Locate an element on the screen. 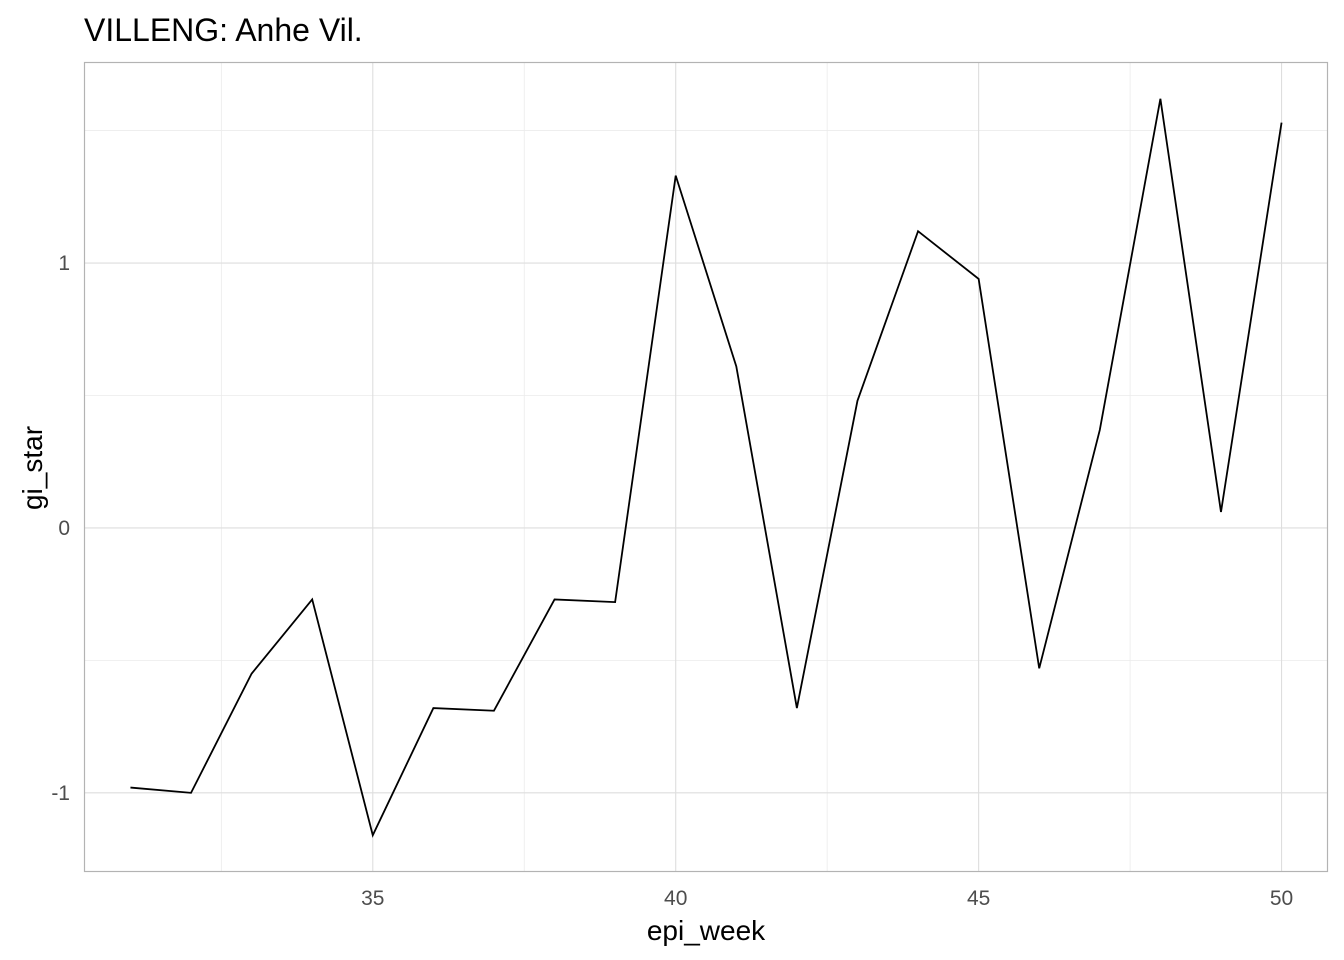  x-tick-label: 50 is located at coordinates (1281, 898).